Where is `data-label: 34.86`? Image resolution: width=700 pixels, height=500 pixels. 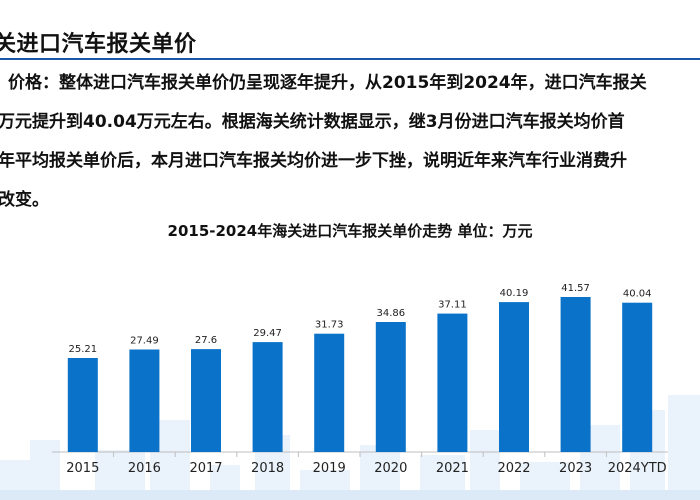 data-label: 34.86 is located at coordinates (390, 313).